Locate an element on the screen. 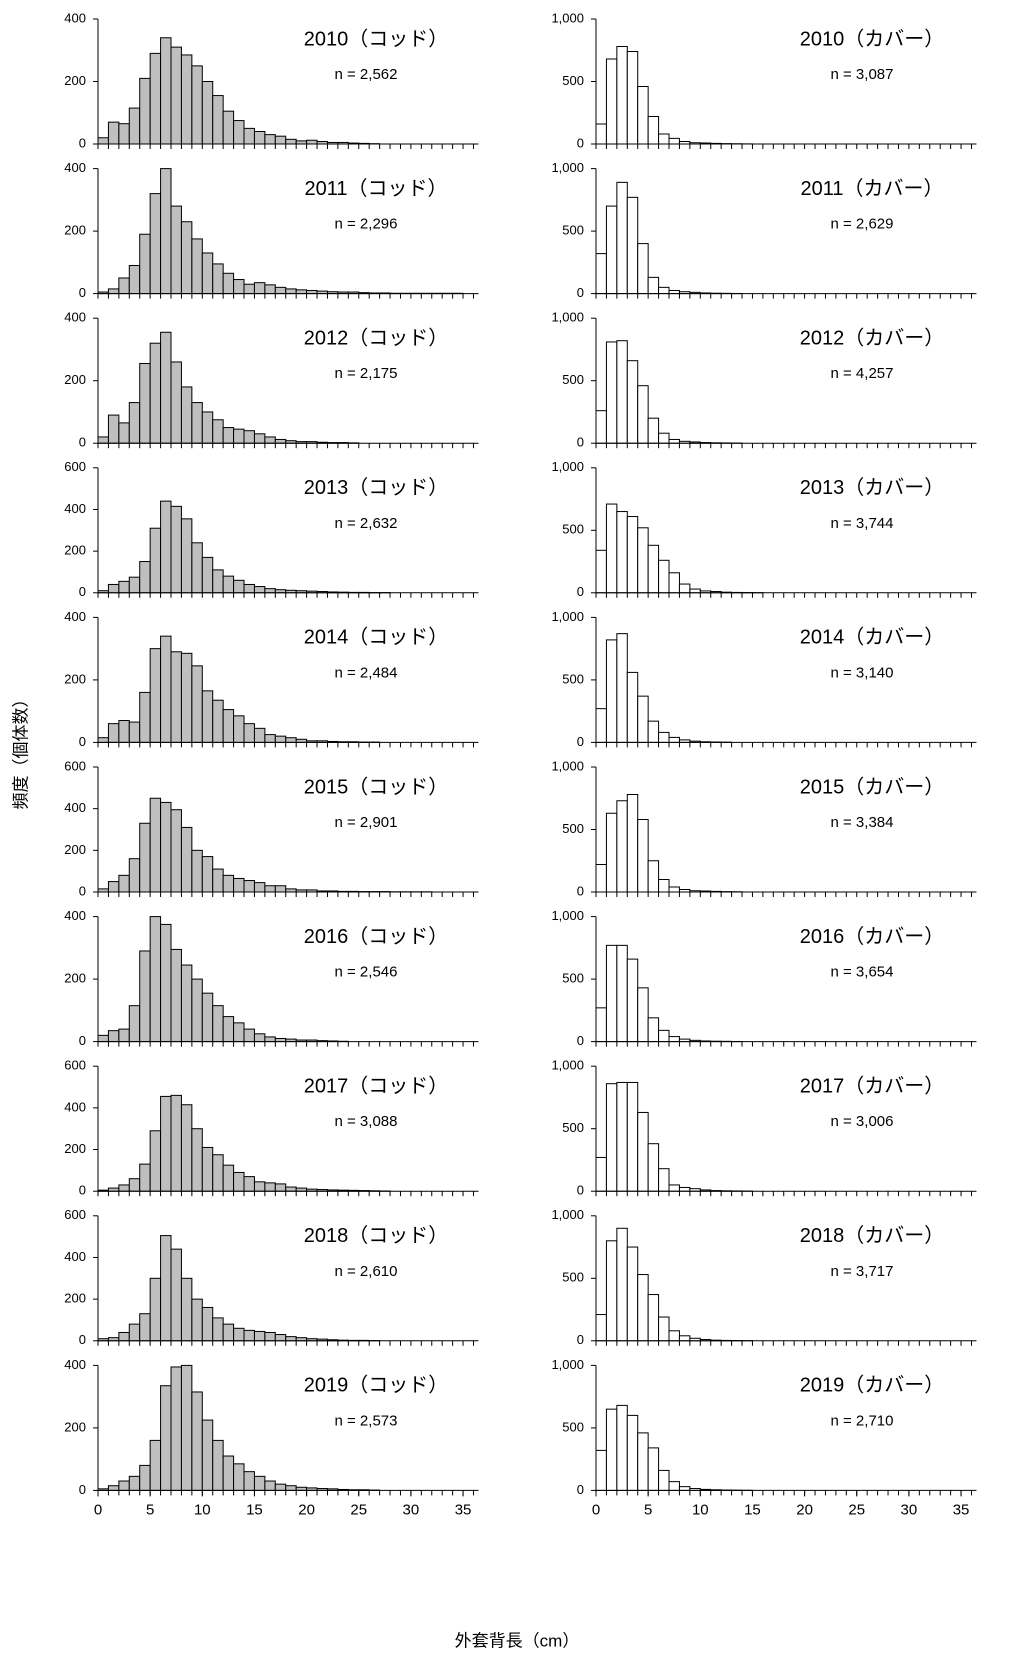 This screenshot has height=1661, width=1035. x-tick-label: 20 is located at coordinates (804, 1509).